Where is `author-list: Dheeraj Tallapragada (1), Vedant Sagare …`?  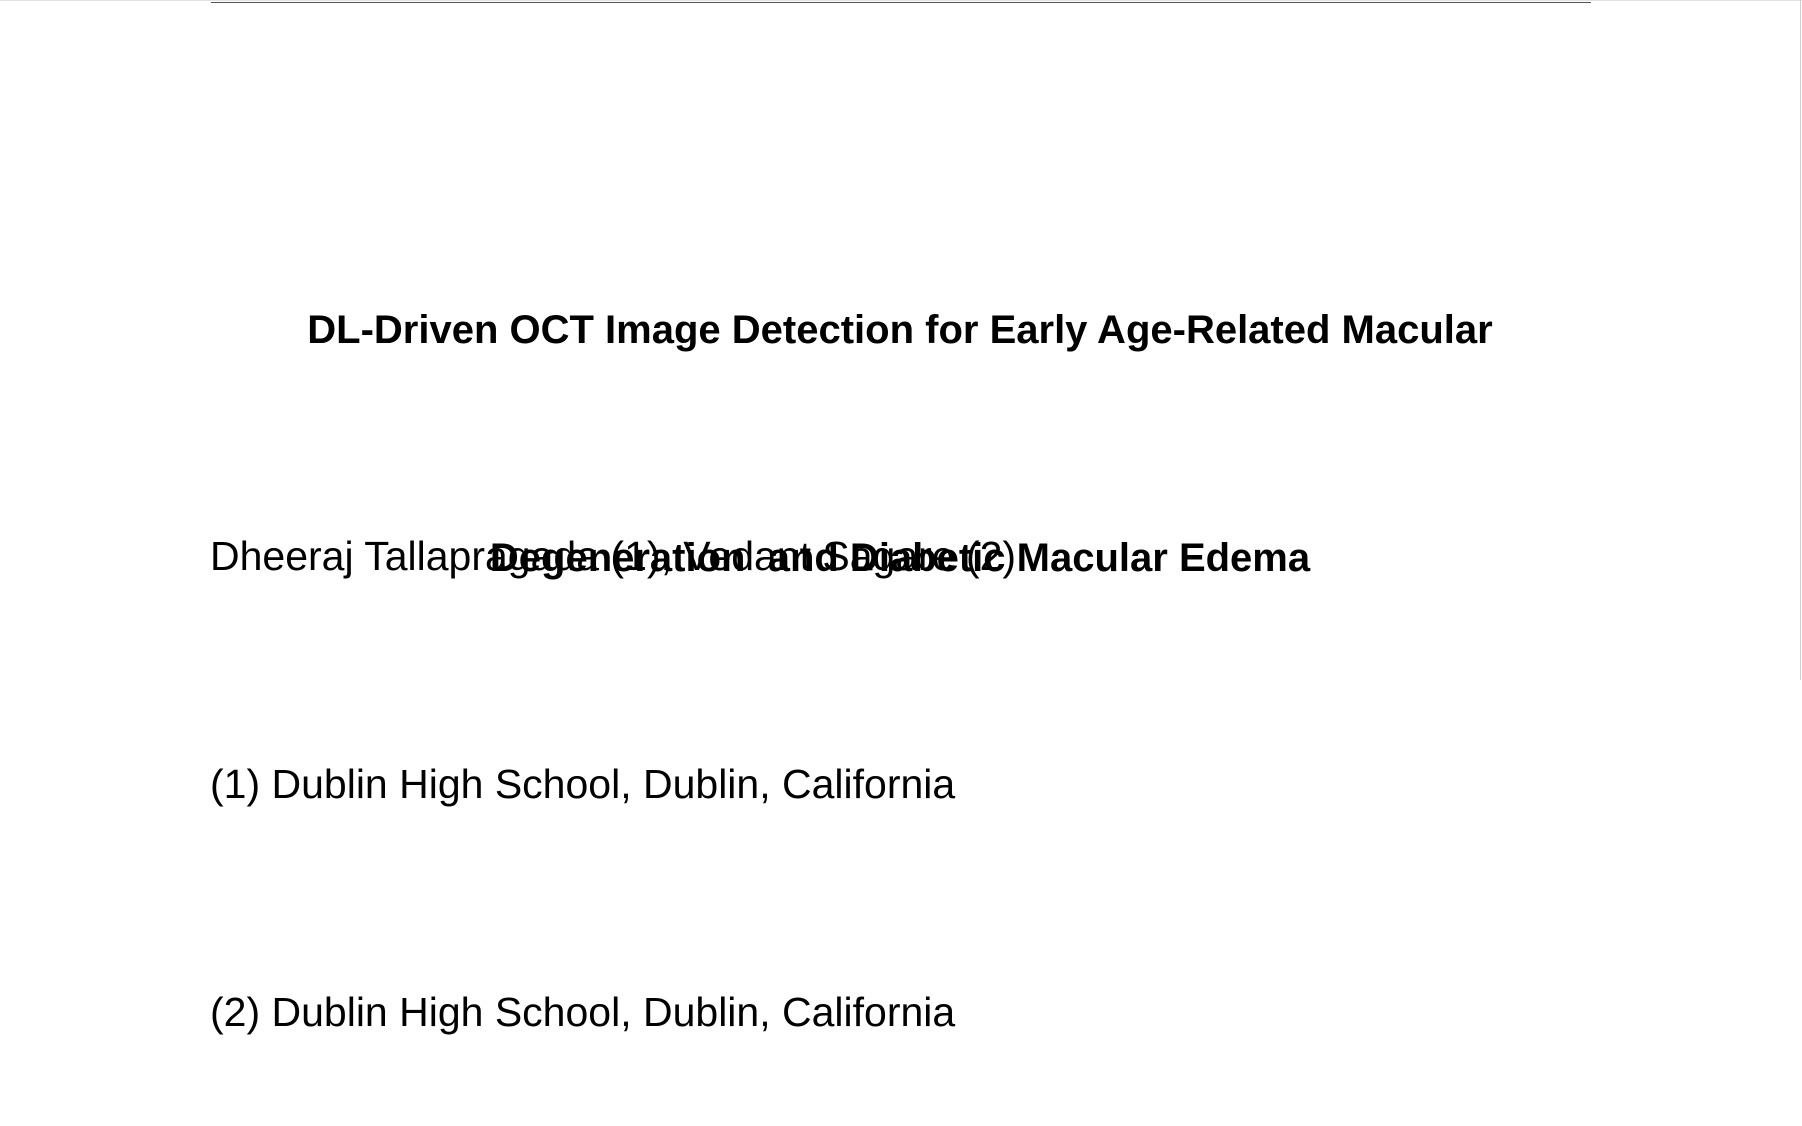 author-list: Dheeraj Tallapragada (1), Vedant Sagare … is located at coordinates (613, 556).